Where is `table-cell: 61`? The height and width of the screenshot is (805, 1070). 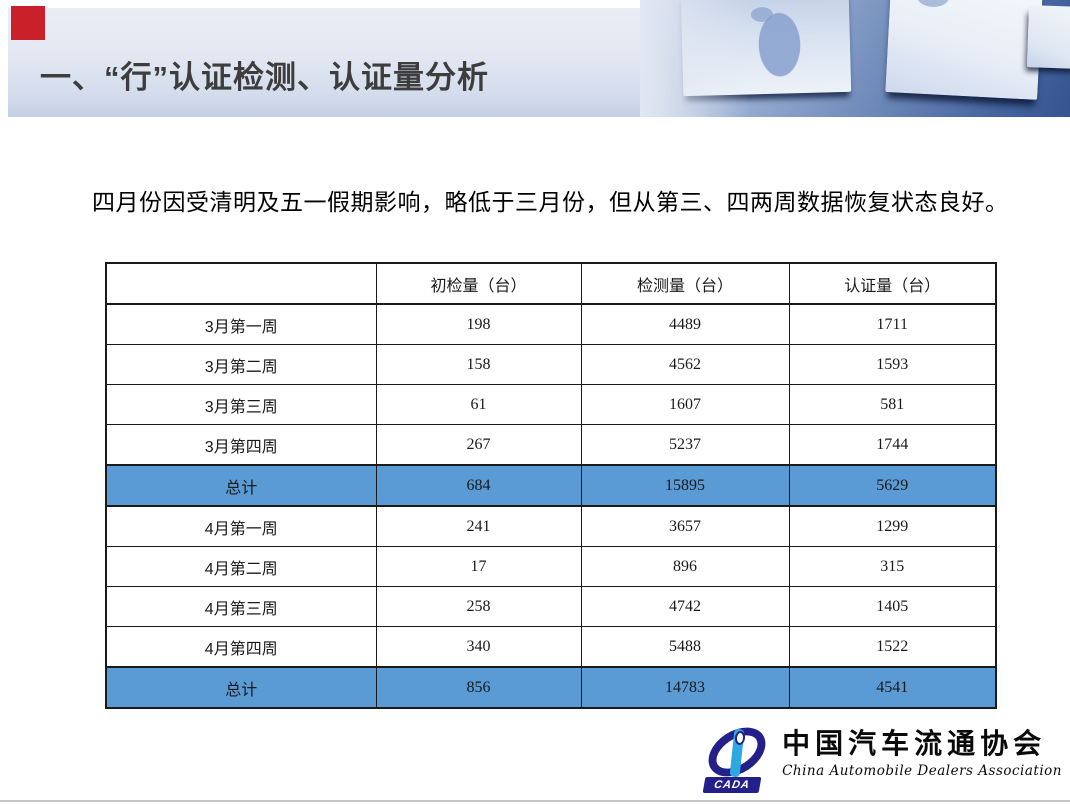 table-cell: 61 is located at coordinates (478, 404).